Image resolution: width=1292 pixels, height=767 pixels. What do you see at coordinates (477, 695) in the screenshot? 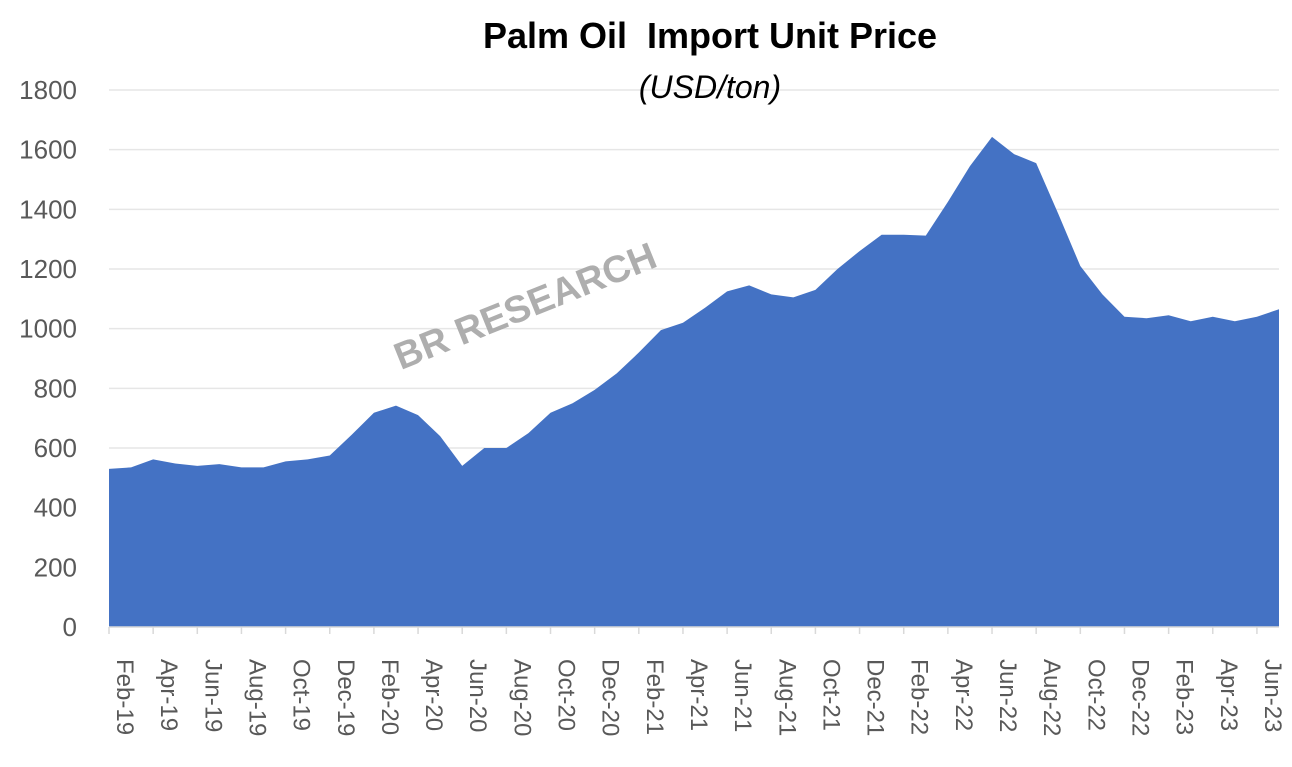
I see `x-tick-label: Jun-20` at bounding box center [477, 695].